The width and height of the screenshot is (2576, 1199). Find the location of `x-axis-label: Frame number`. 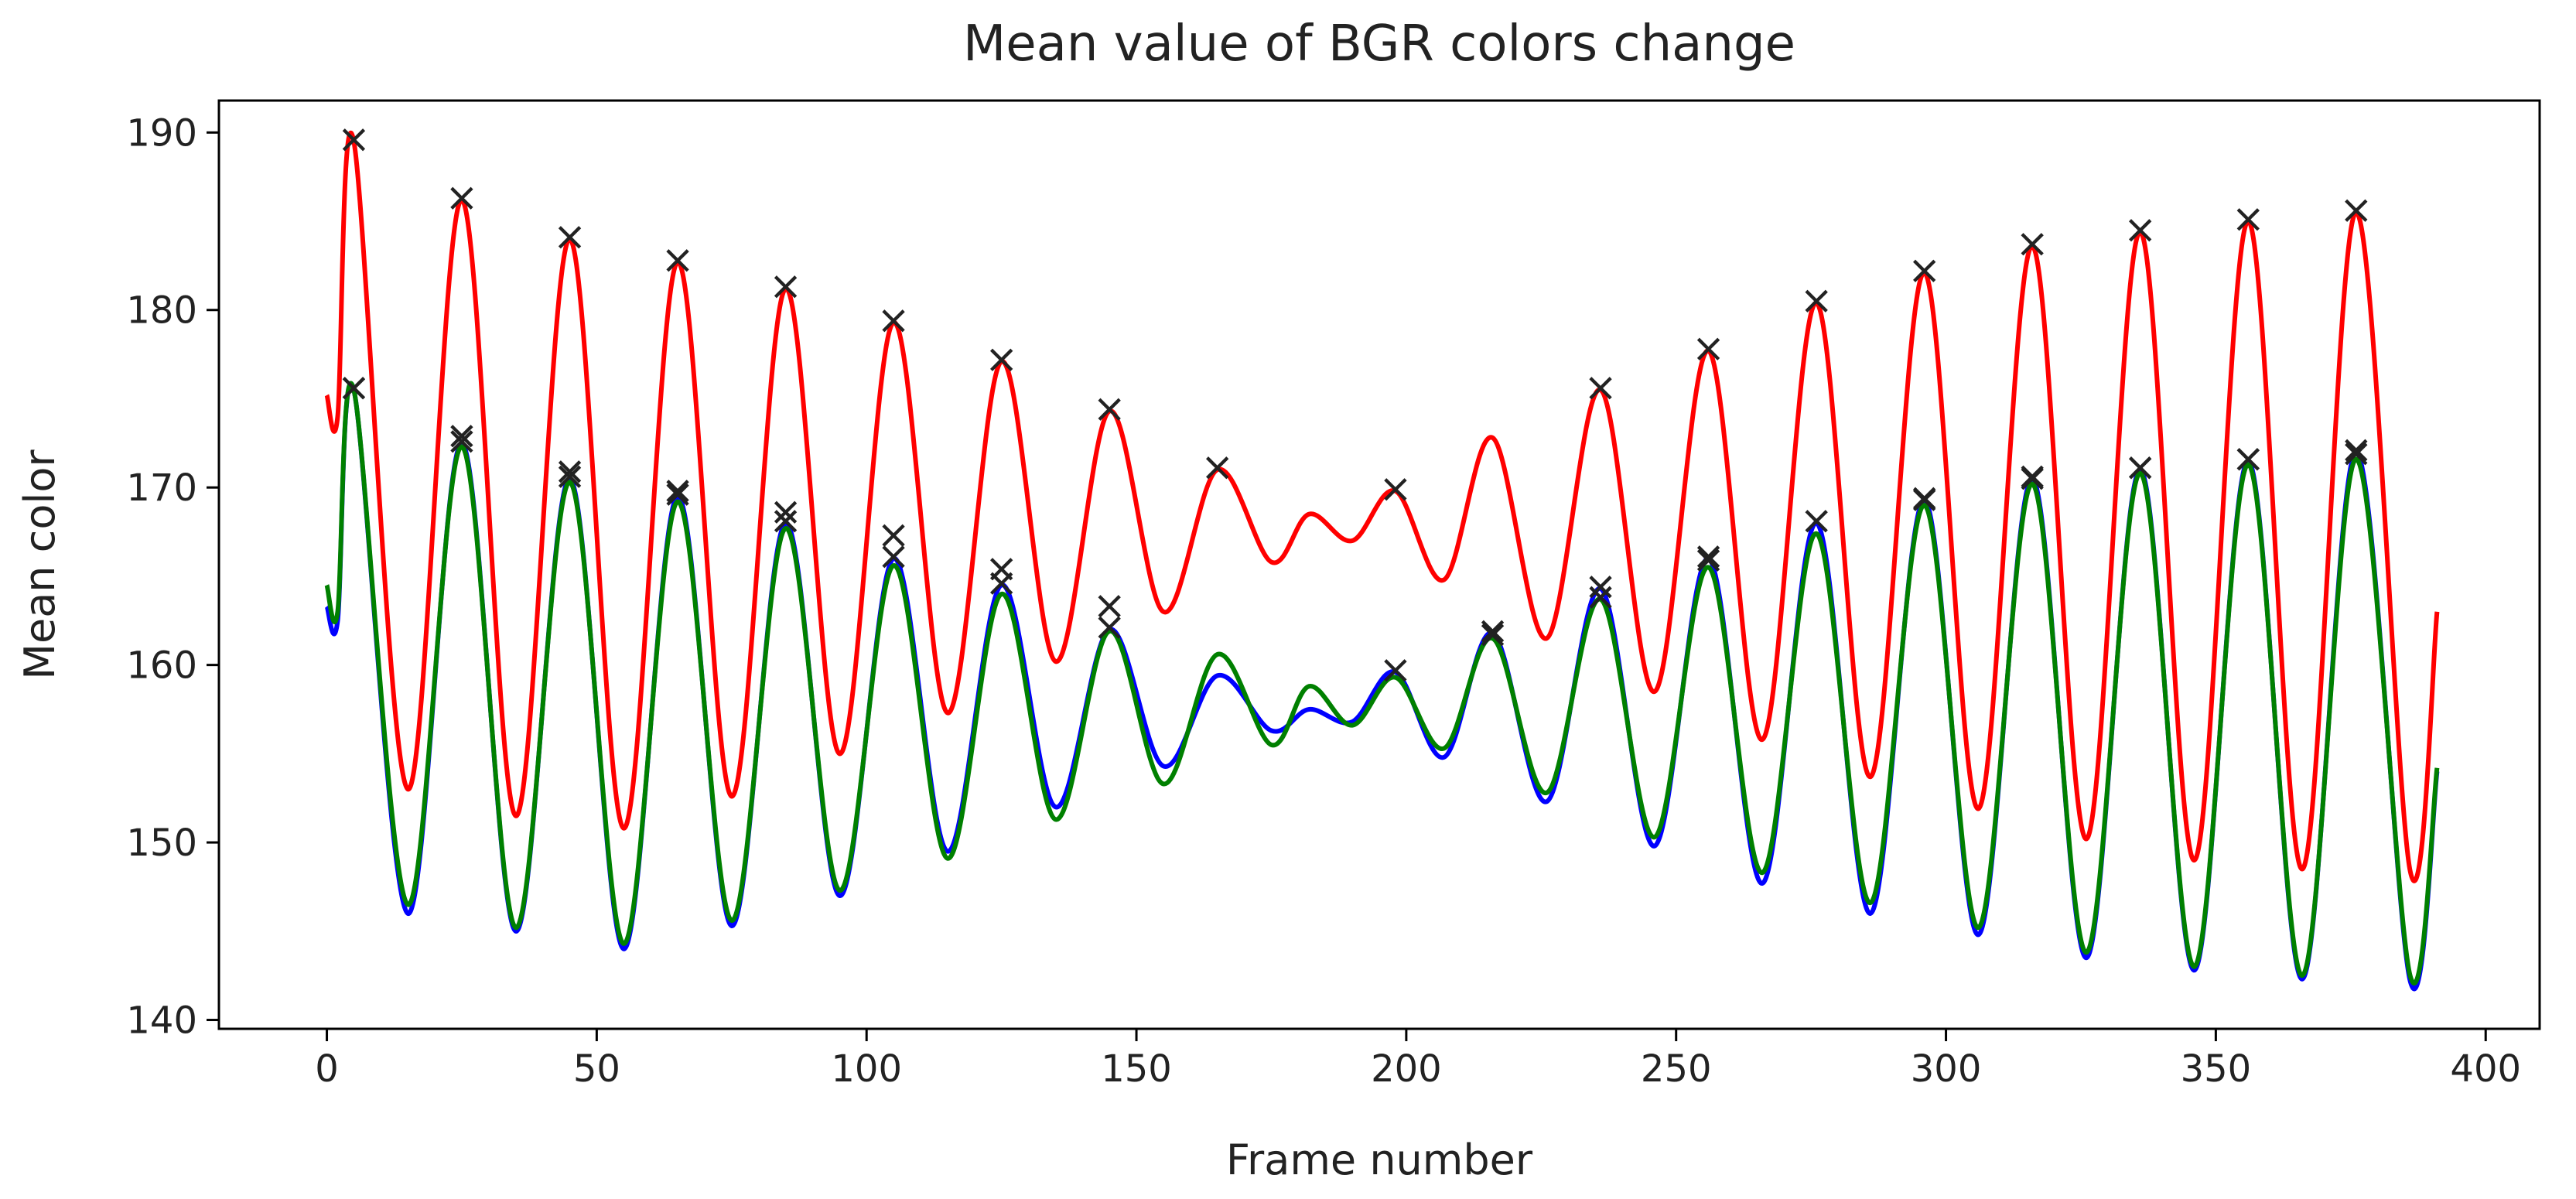

x-axis-label: Frame number is located at coordinates (1379, 1160).